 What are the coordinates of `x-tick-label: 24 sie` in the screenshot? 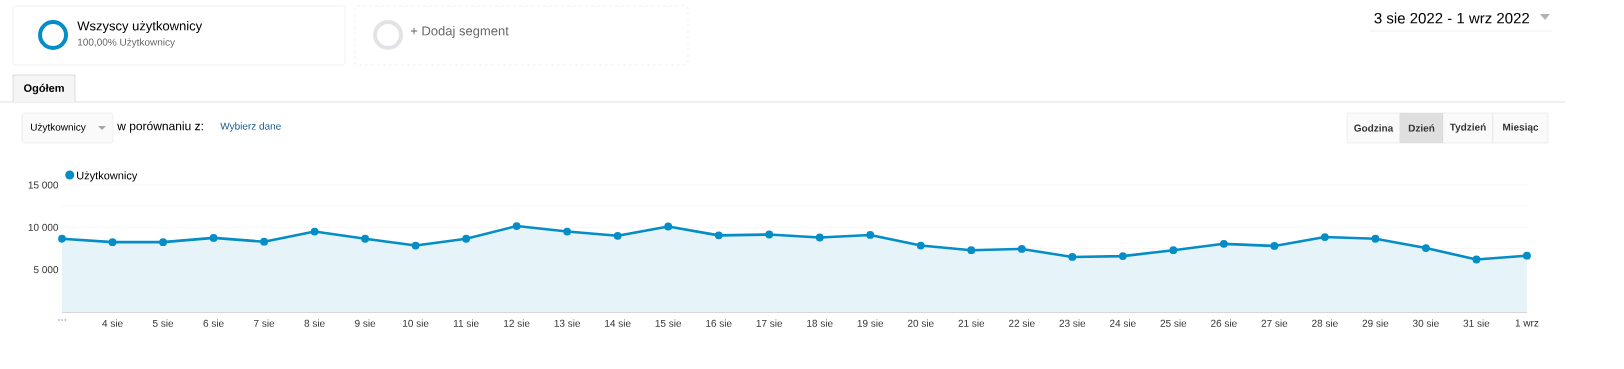 It's located at (1122, 323).